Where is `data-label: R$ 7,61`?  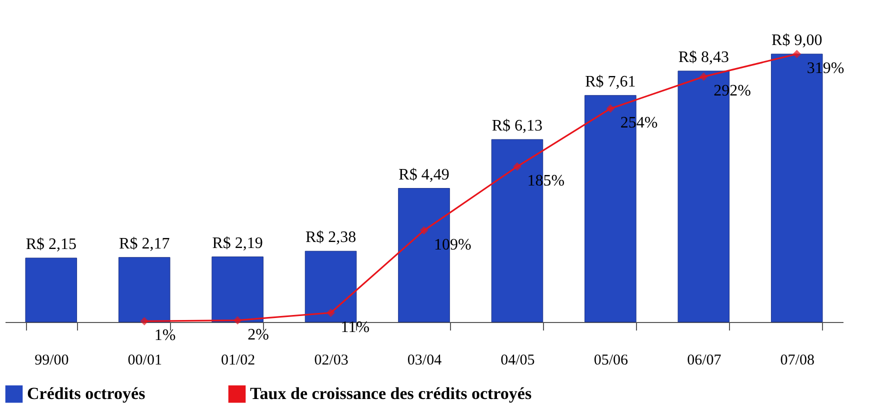
data-label: R$ 7,61 is located at coordinates (610, 81).